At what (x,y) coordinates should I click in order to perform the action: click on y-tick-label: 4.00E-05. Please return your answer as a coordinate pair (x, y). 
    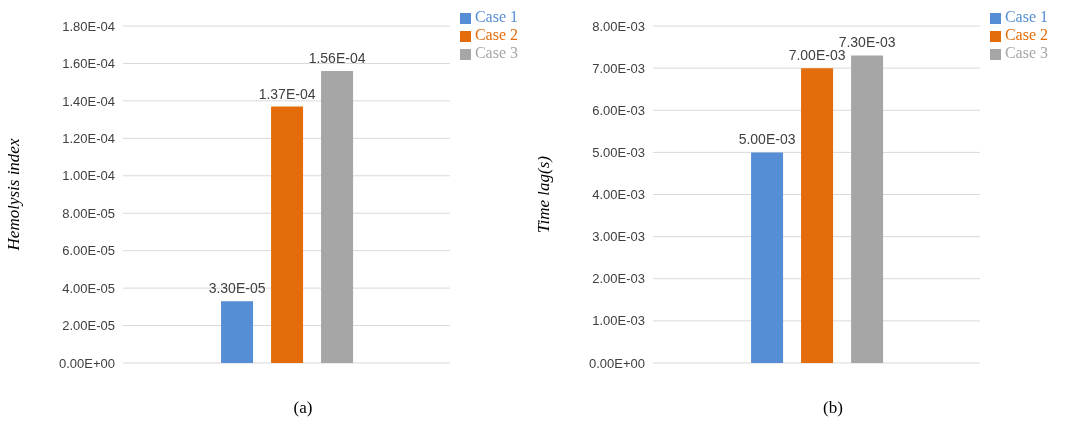
    Looking at the image, I should click on (88, 288).